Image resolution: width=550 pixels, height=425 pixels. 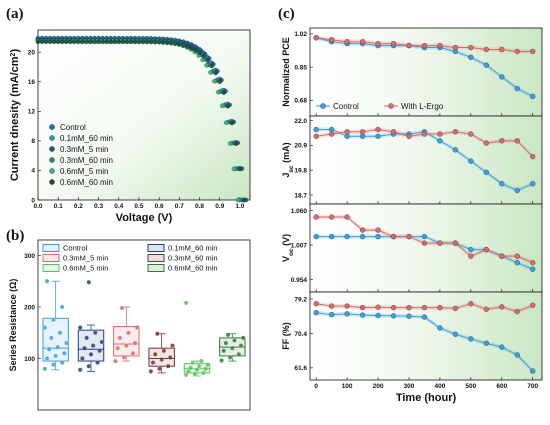 What do you see at coordinates (300, 121) in the screenshot?
I see `y-tick-label-c: 22.0` at bounding box center [300, 121].